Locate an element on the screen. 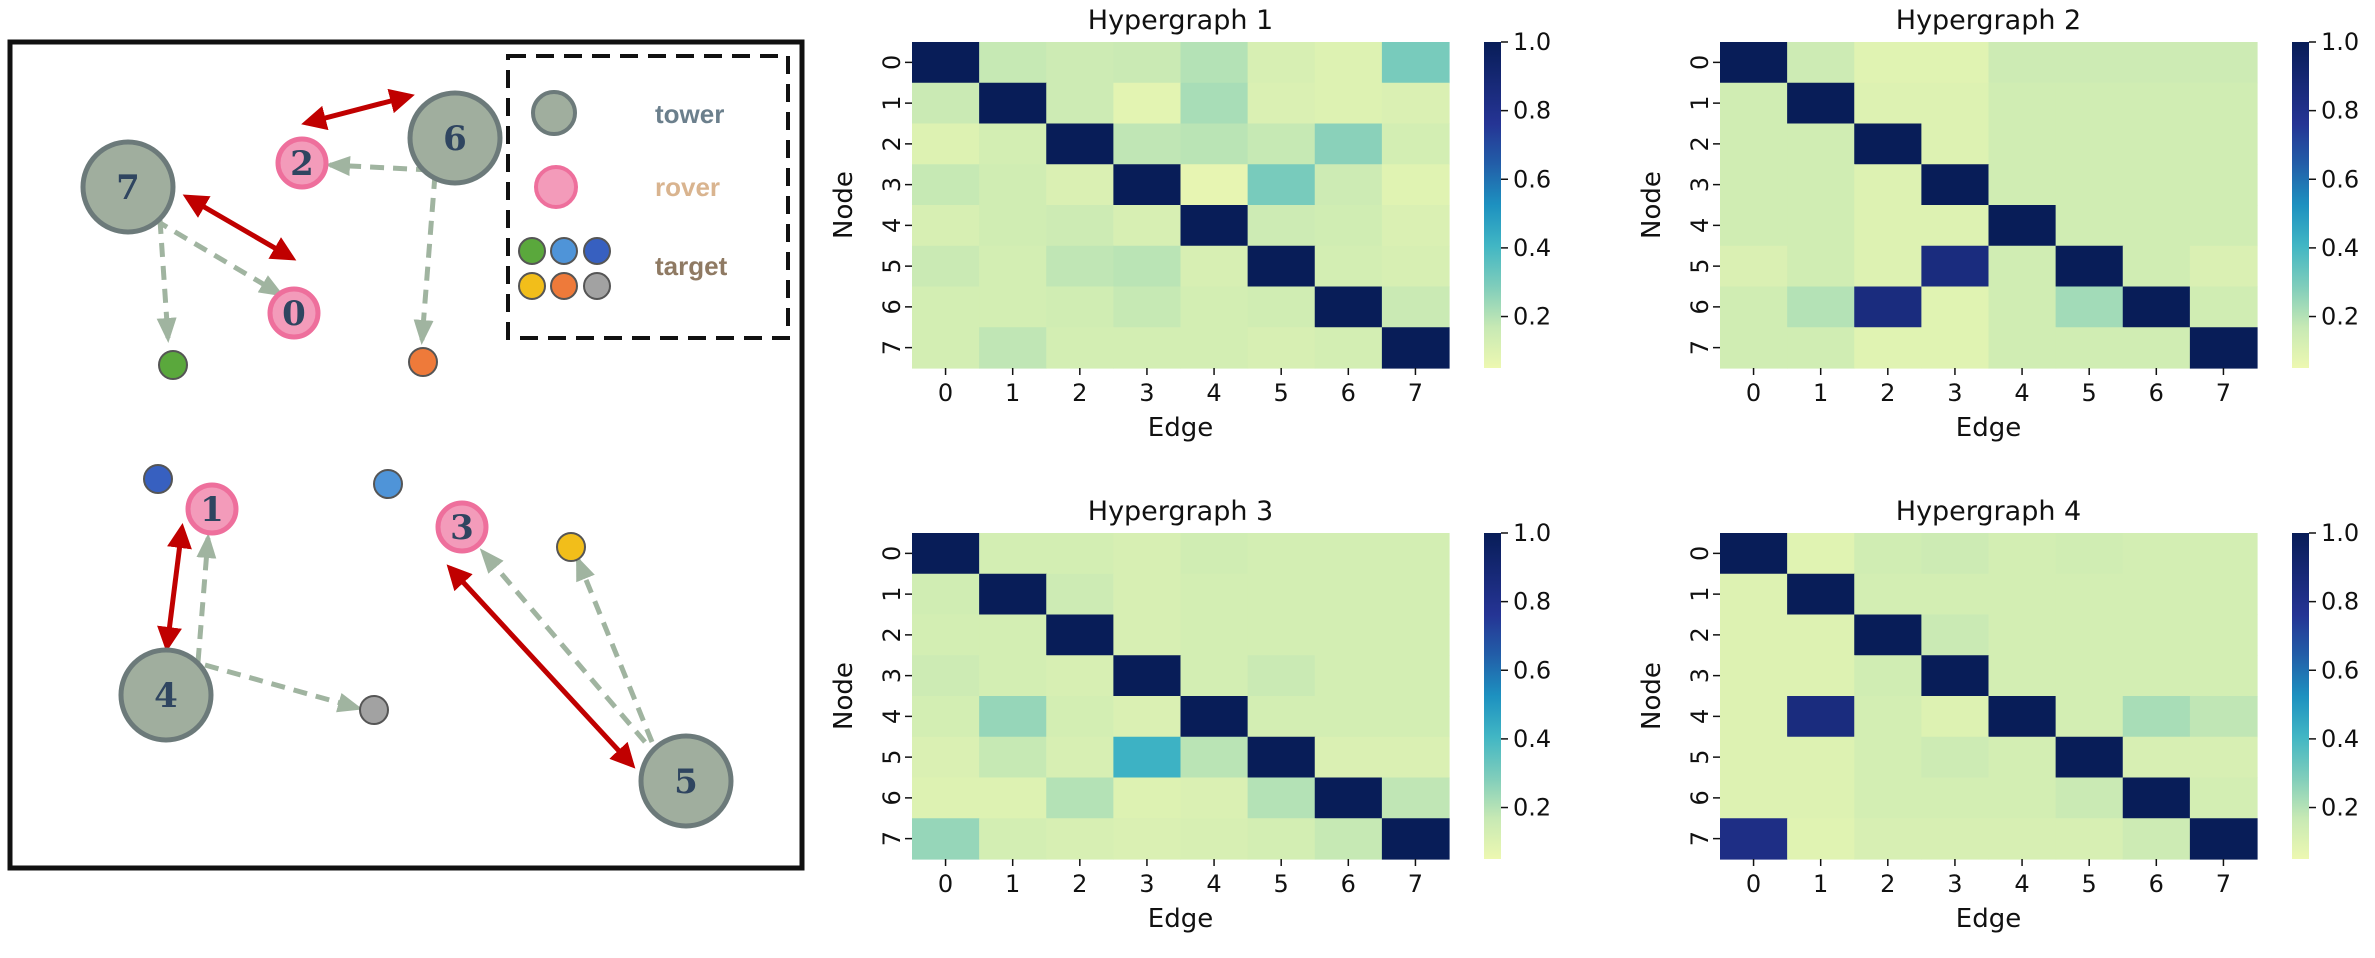 The width and height of the screenshot is (2375, 958). legend-rover-icon is located at coordinates (556, 187).